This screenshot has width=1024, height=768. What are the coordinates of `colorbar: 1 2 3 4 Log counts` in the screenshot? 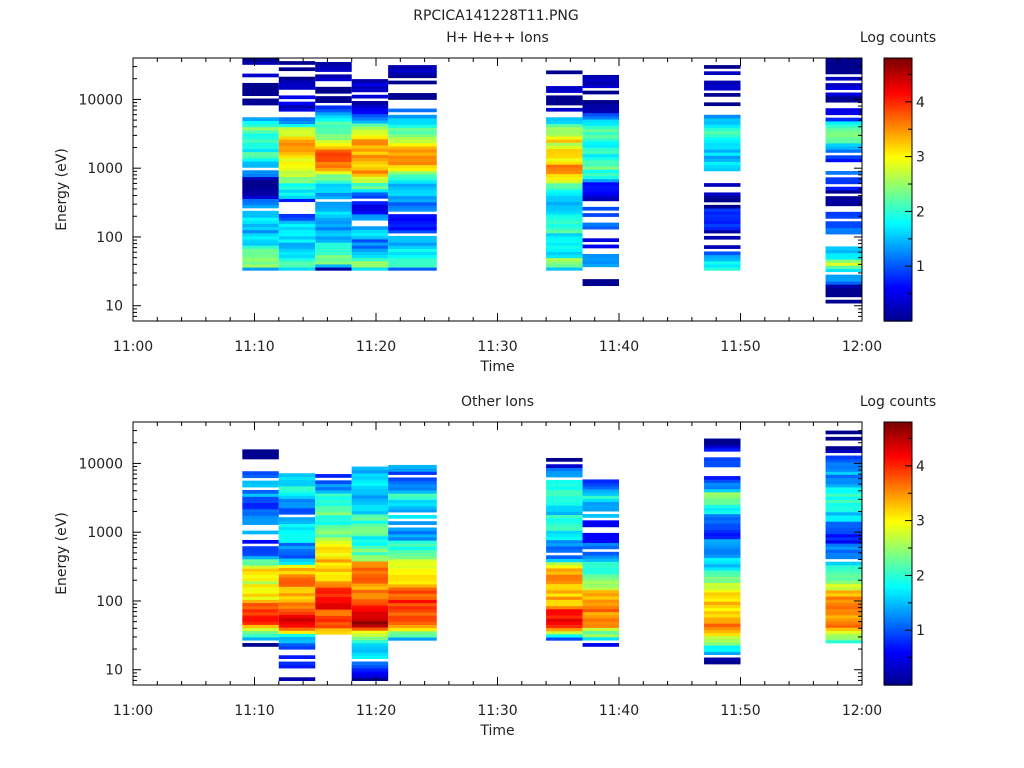 It's located at (898, 540).